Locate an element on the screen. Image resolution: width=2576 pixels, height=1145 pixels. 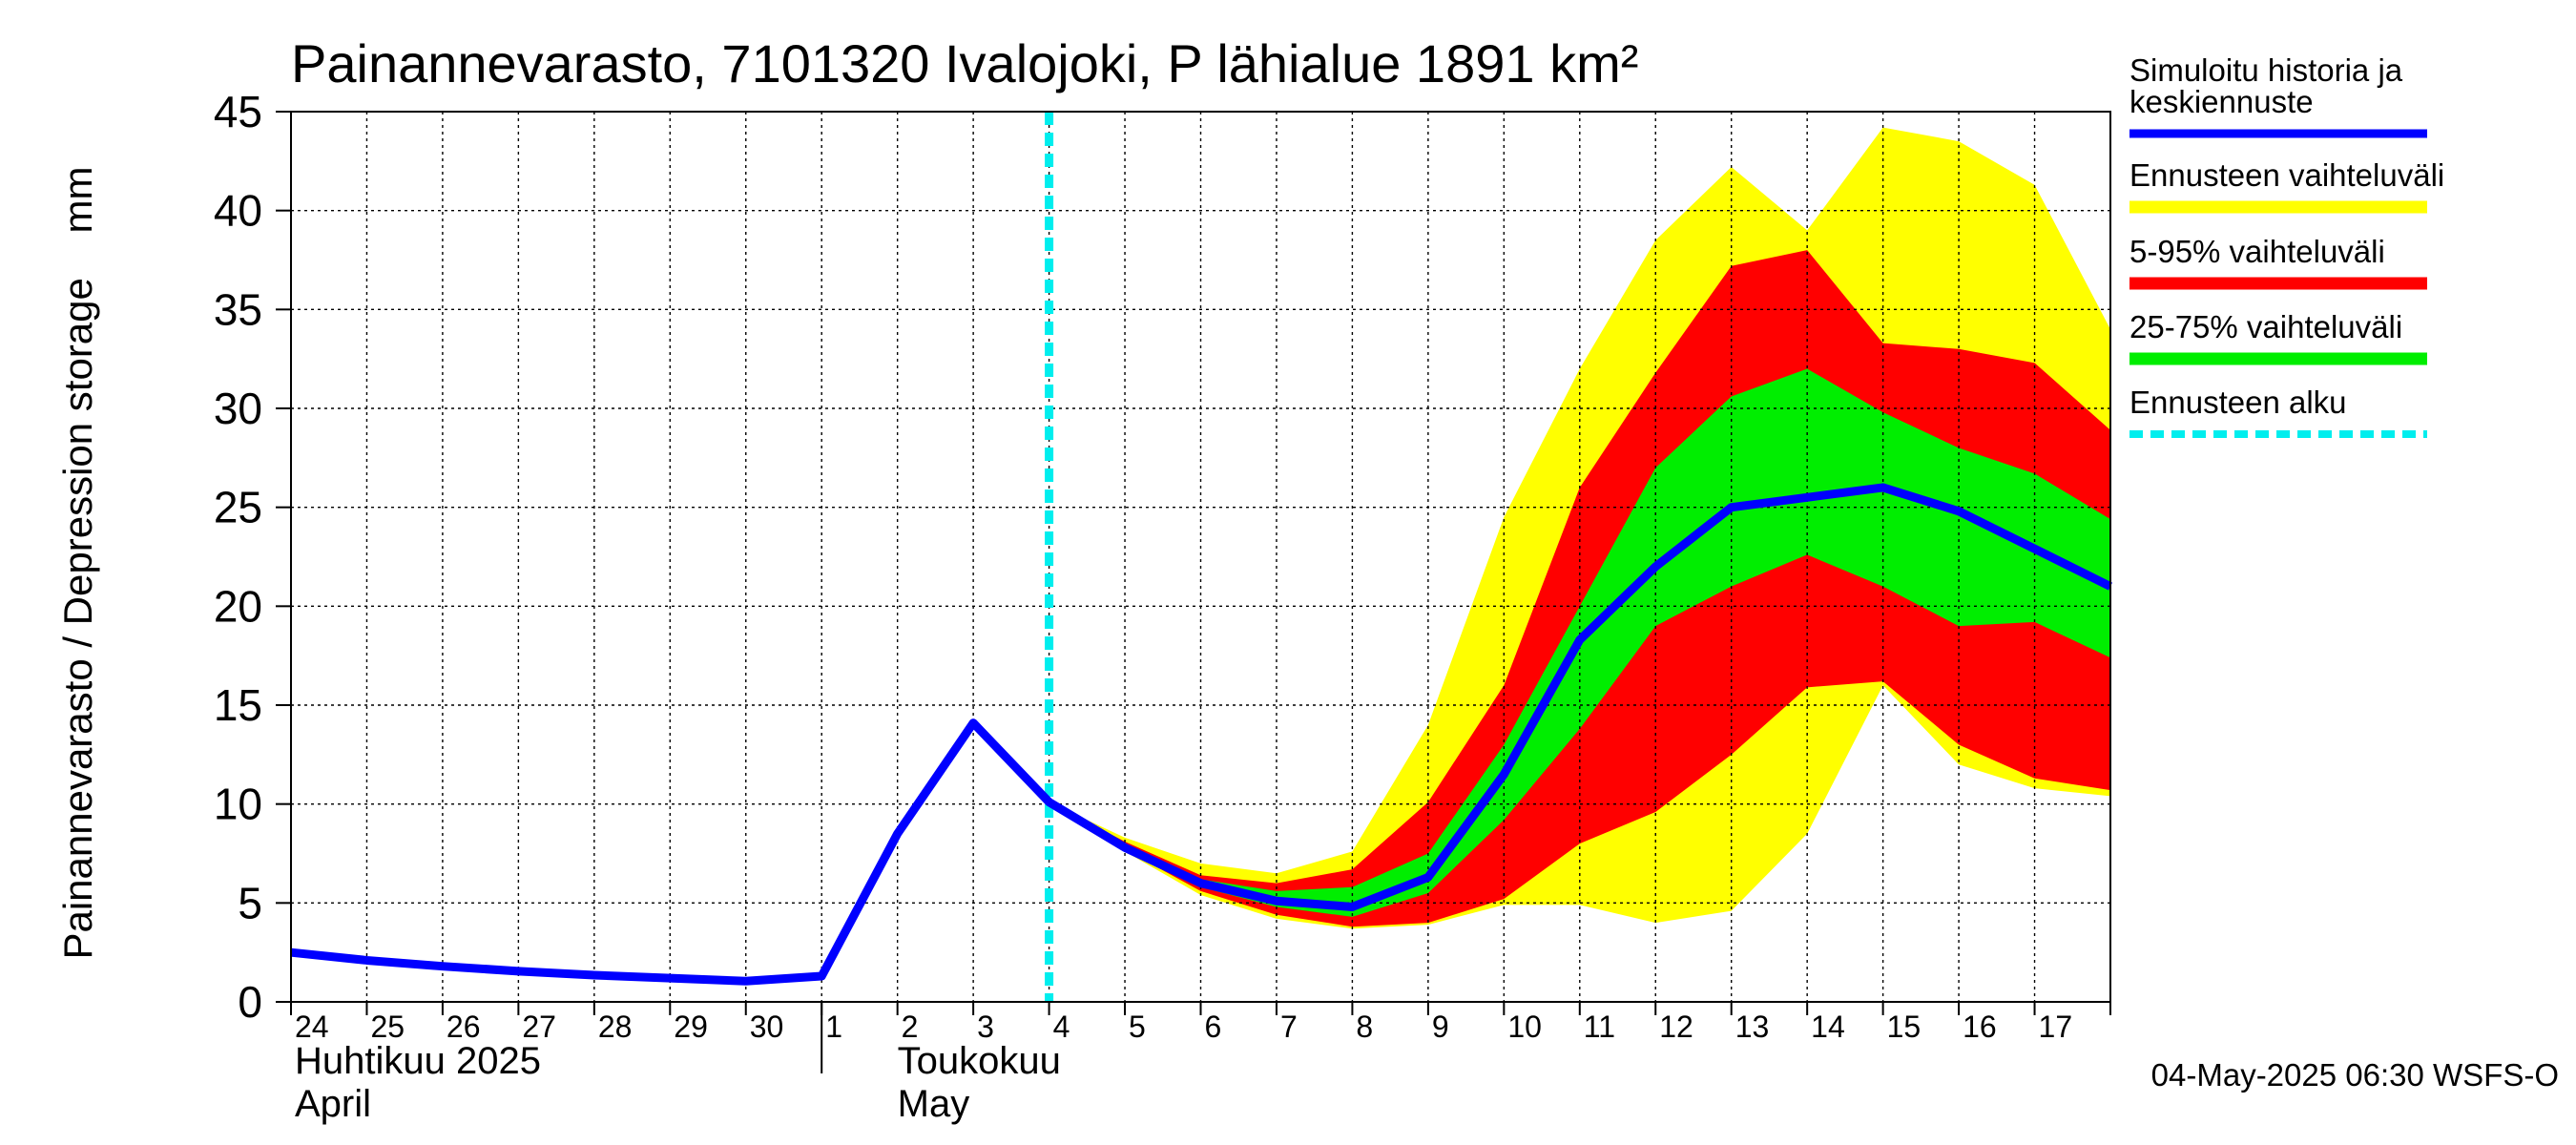
x-tick-label: 15 is located at coordinates (1904, 1027).